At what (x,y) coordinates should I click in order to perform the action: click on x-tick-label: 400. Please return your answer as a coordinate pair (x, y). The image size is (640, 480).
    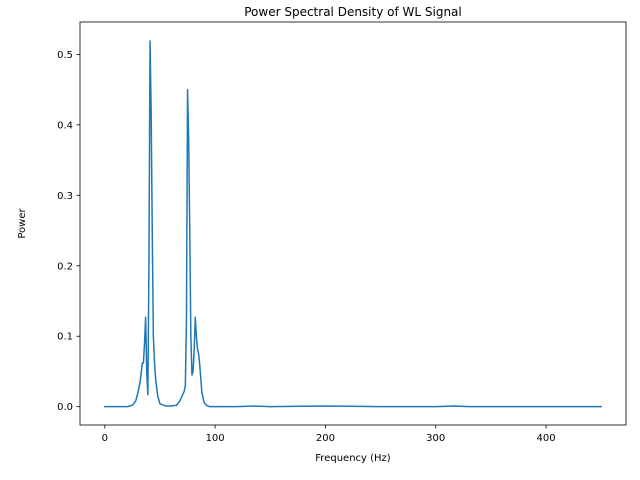
    Looking at the image, I should click on (545, 438).